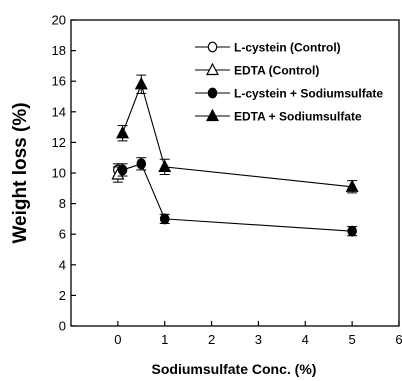  Describe the element at coordinates (352, 339) in the screenshot. I see `x-tick-label: 5` at that location.